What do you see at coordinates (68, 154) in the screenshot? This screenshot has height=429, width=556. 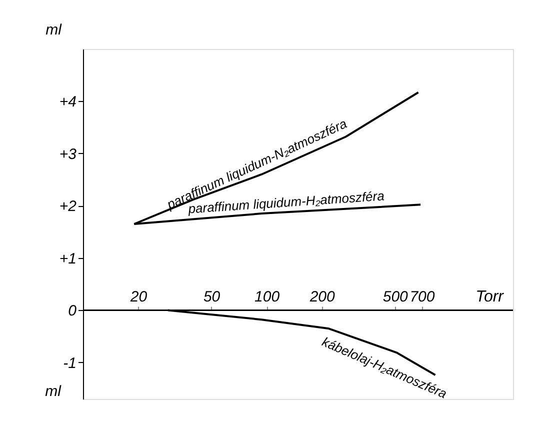 I see `y-tick-label: +3` at bounding box center [68, 154].